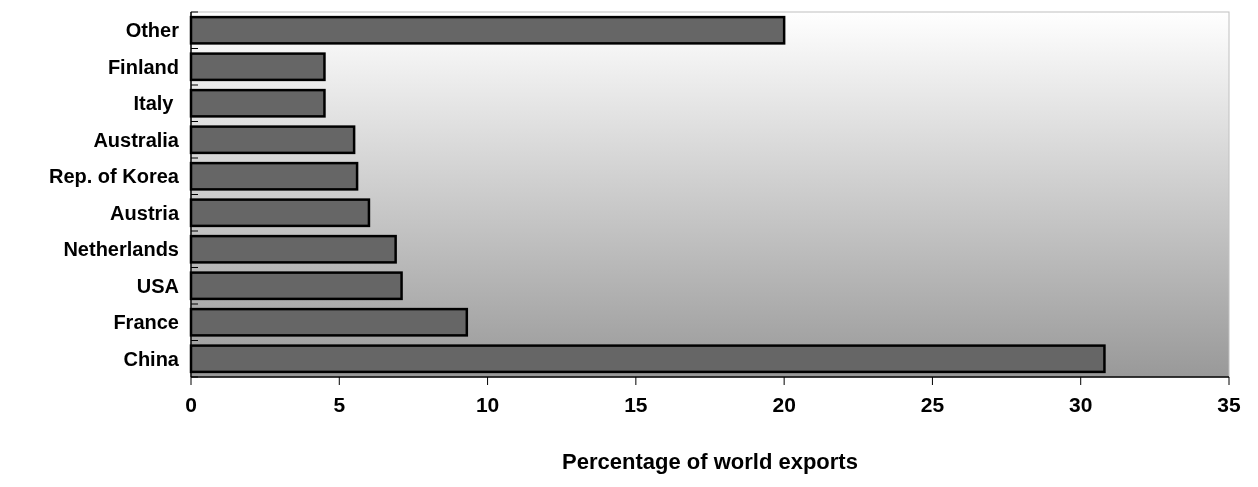 This screenshot has width=1258, height=487. Describe the element at coordinates (143, 66) in the screenshot. I see `y-tick-label: Finland` at that location.